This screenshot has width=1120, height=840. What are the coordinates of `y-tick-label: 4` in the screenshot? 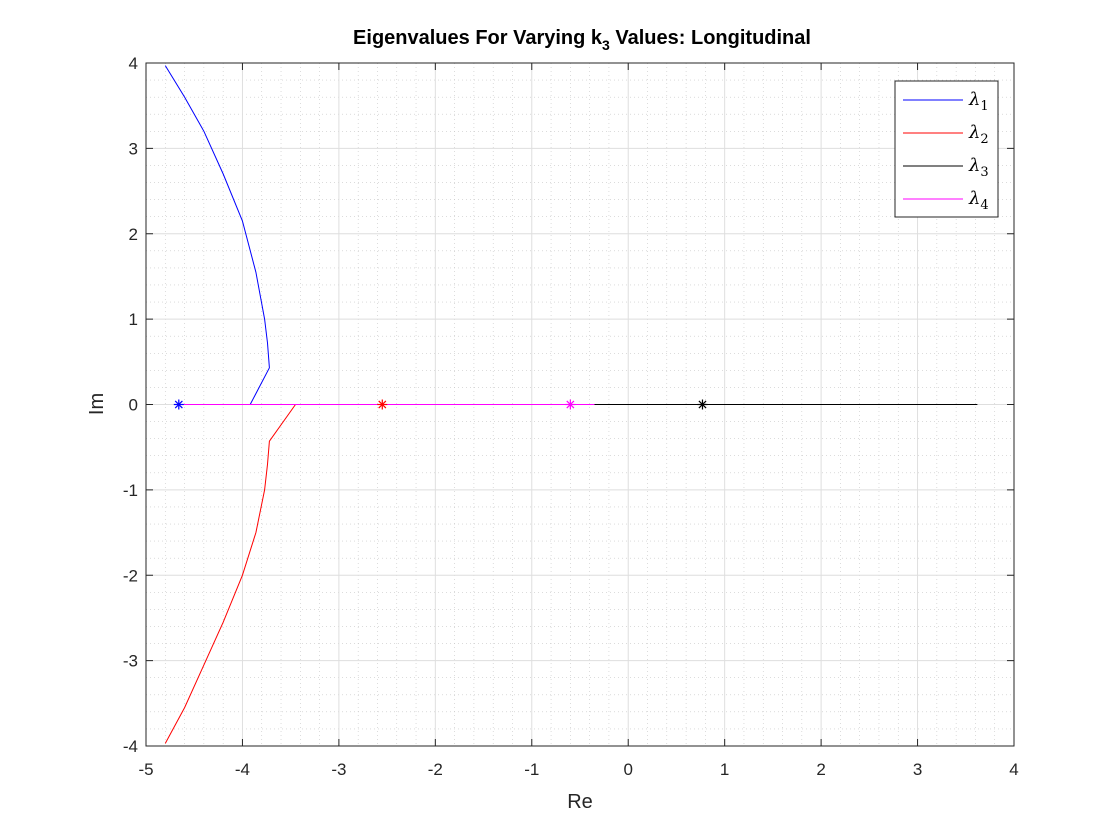 It's located at (133, 63).